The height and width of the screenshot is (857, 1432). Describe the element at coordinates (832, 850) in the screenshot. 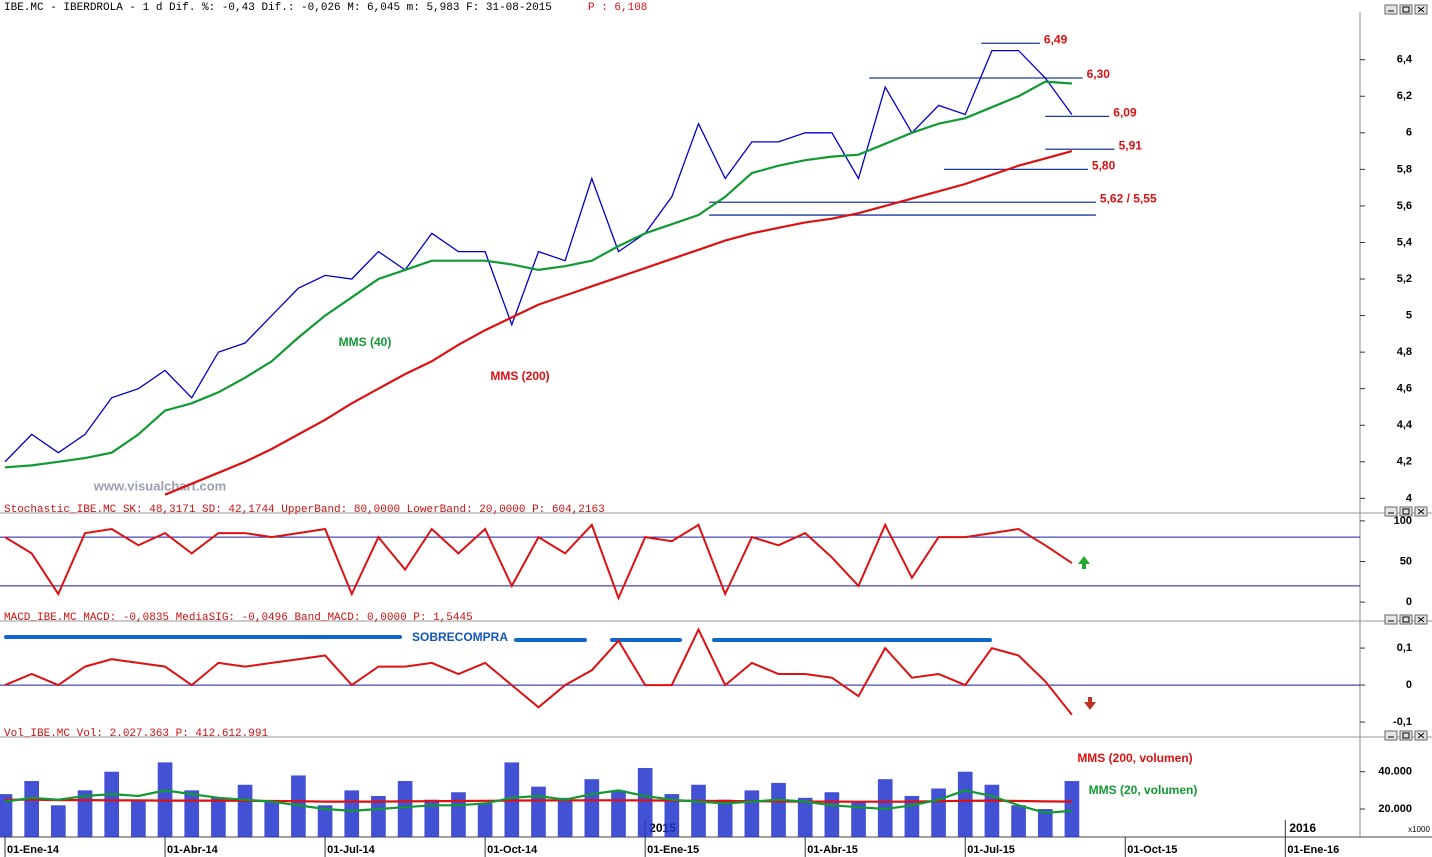

I see `x-tick-label: 01-Abr-15` at that location.